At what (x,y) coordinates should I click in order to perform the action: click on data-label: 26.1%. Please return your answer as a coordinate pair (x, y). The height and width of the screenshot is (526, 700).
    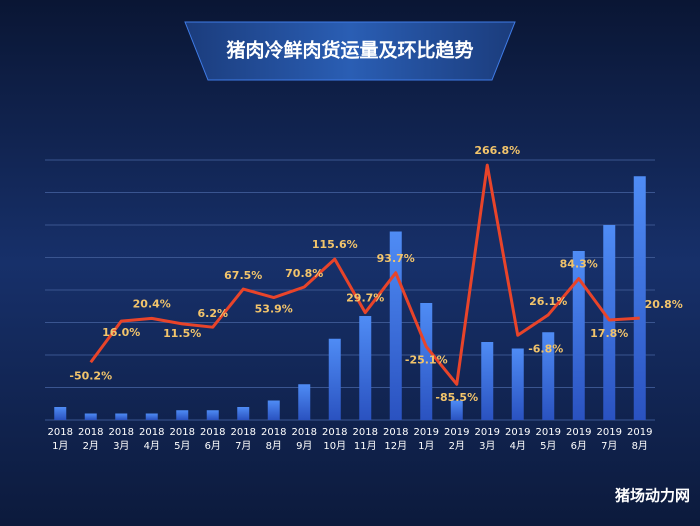
    Looking at the image, I should click on (548, 301).